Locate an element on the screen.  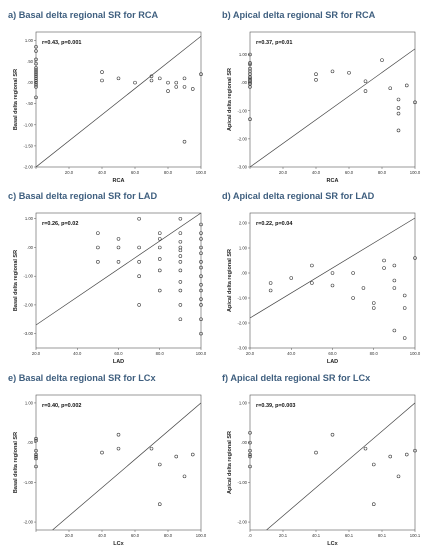
x-tick-label: 100.0 is located at coordinates (415, 353).